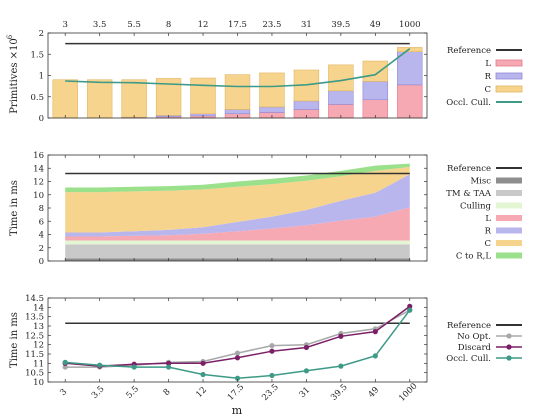 The image size is (549, 420). What do you see at coordinates (474, 337) in the screenshot?
I see `legend-label: No Opt.` at bounding box center [474, 337].